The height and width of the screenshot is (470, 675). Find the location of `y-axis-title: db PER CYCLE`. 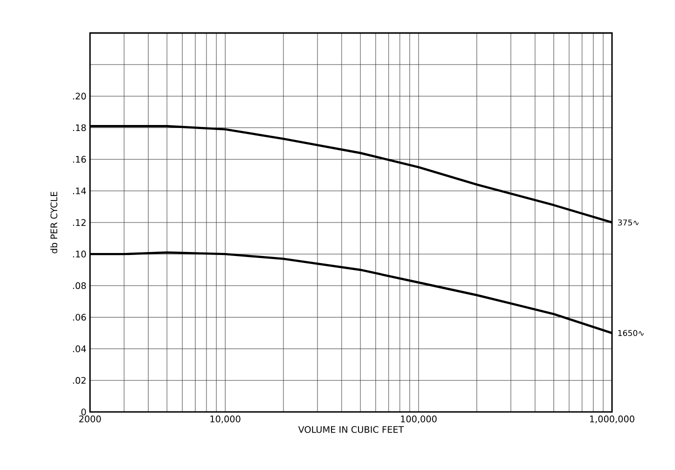

y-axis-title: db PER CYCLE is located at coordinates (54, 223).